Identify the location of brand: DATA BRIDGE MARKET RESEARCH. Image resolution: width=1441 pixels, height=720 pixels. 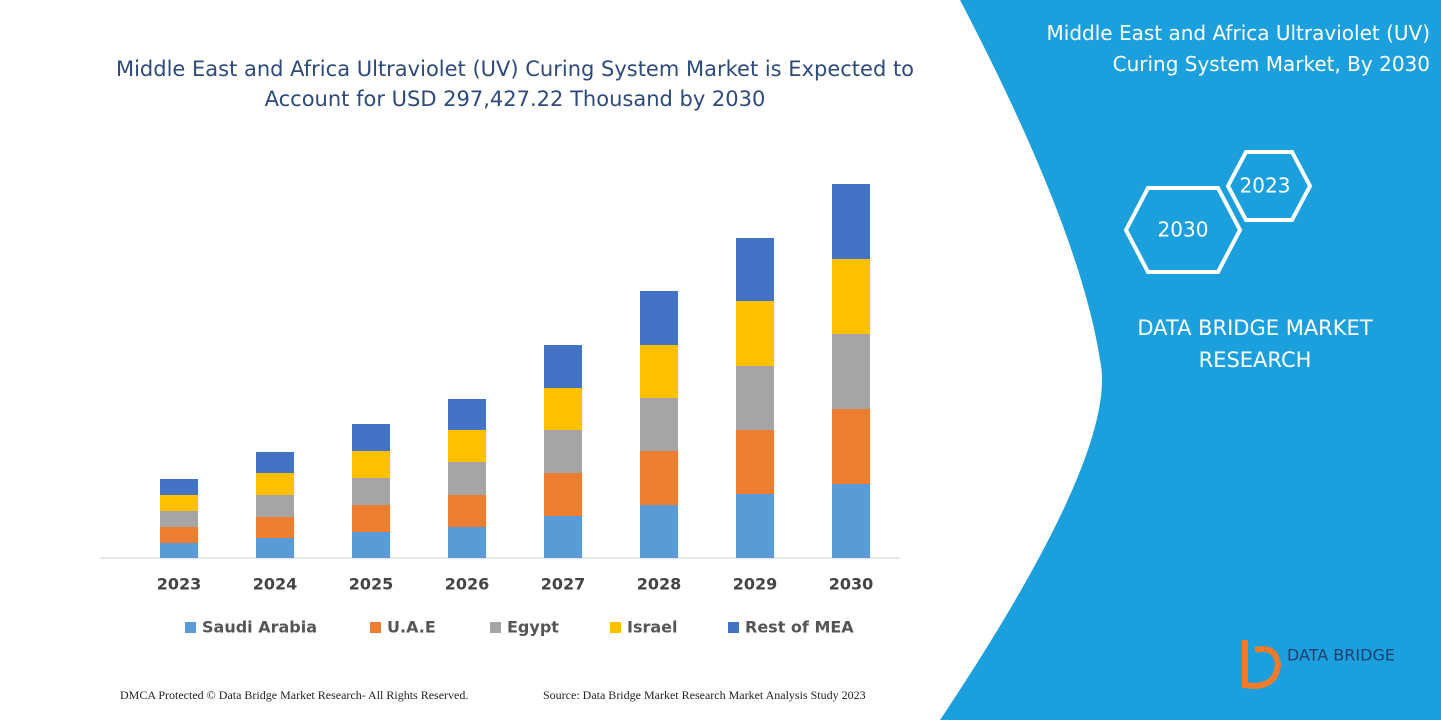
(1255, 344).